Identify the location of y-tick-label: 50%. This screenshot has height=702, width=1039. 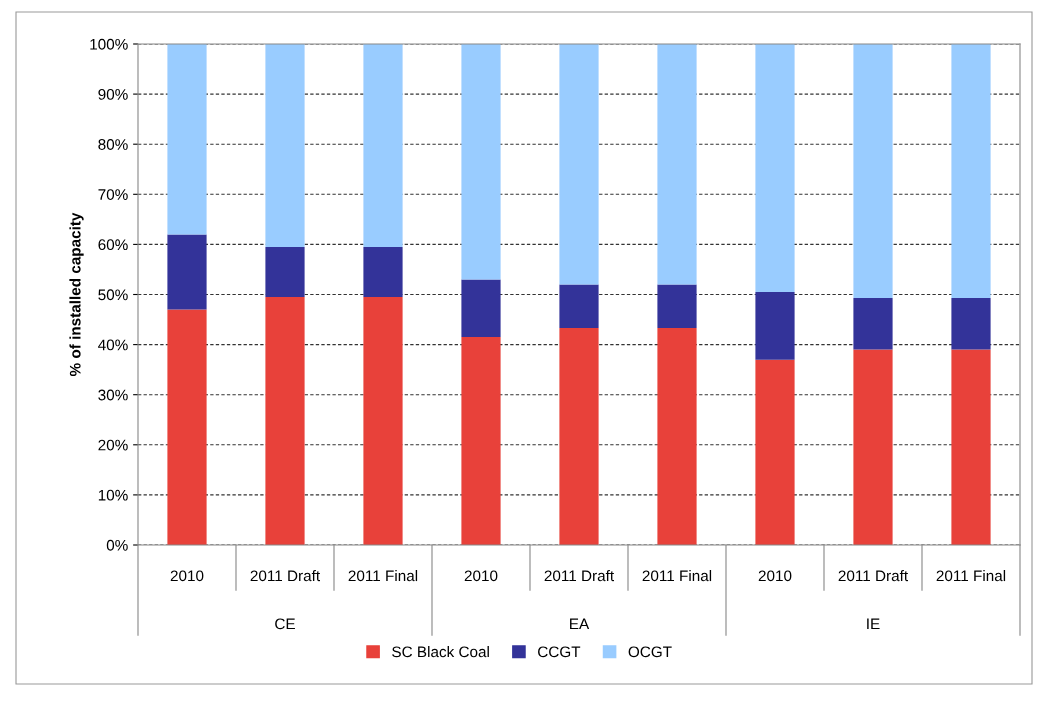
(113, 295).